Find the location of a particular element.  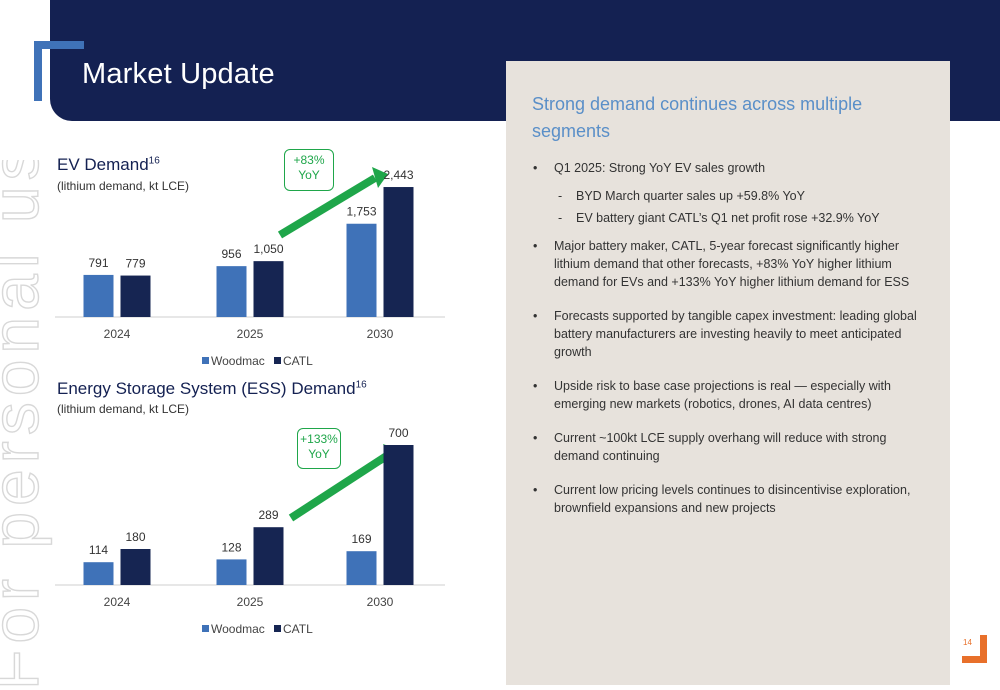

corner-accent is located at coordinates (59, 71).